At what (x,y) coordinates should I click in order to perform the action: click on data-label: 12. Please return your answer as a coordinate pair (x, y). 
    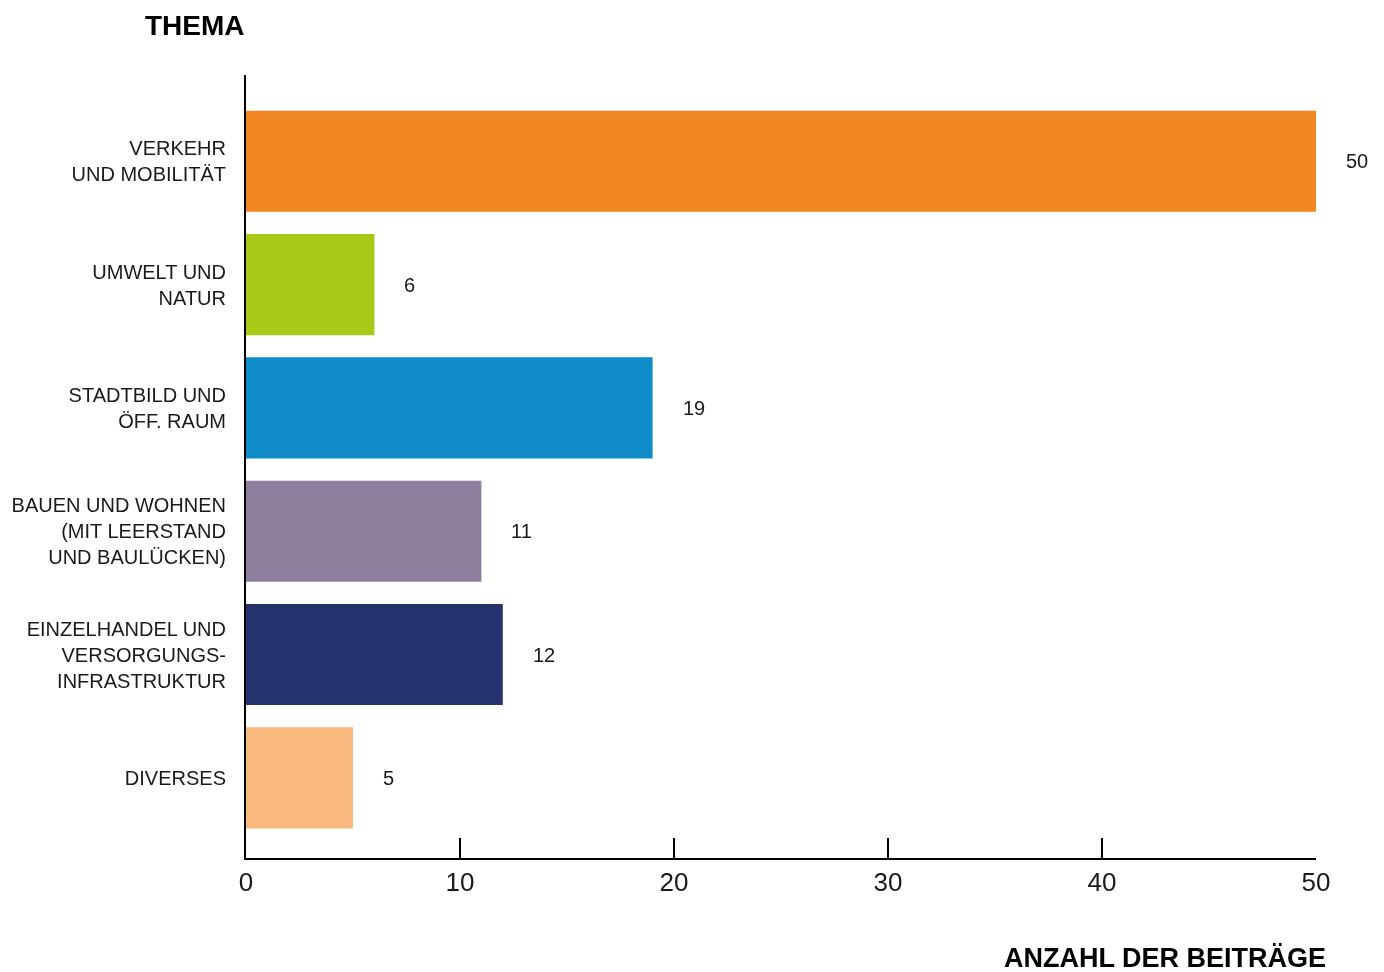
    Looking at the image, I should click on (544, 655).